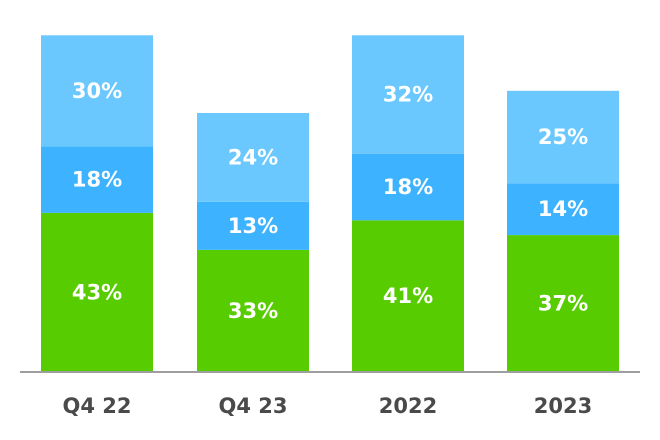  I want to click on data-label: 41%, so click(408, 296).